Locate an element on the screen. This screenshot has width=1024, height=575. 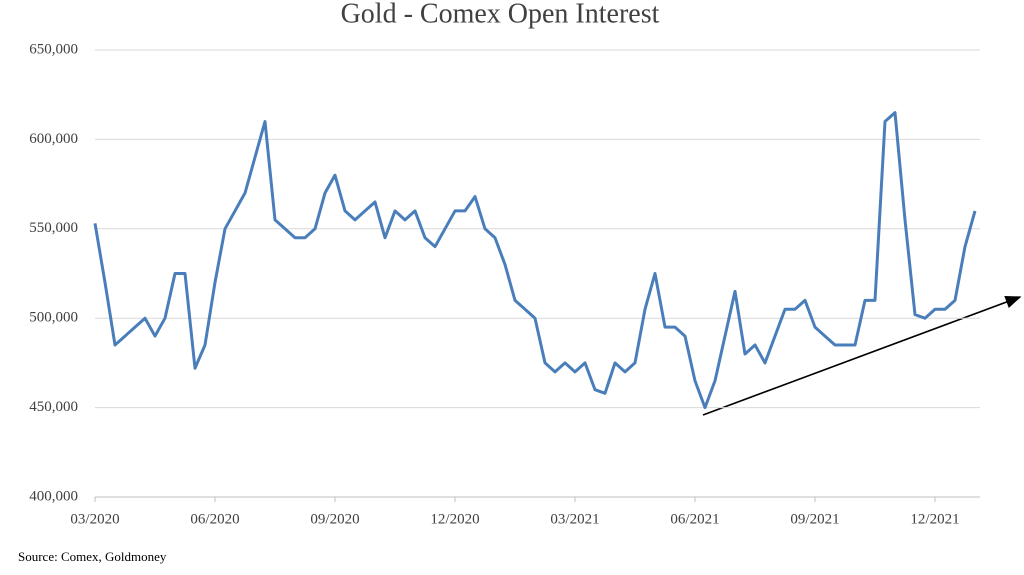
y-tick-label: 650,000 is located at coordinates (53, 49).